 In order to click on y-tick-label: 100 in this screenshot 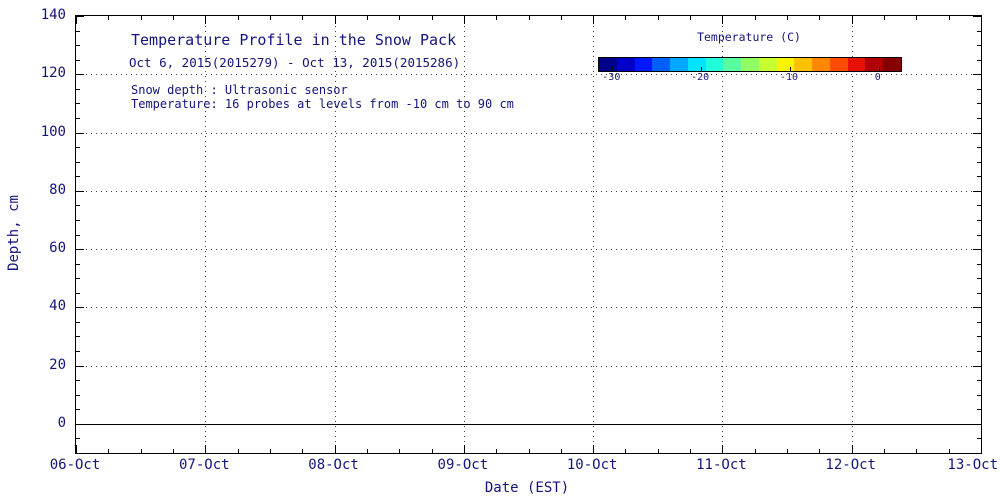, I will do `click(53, 131)`.